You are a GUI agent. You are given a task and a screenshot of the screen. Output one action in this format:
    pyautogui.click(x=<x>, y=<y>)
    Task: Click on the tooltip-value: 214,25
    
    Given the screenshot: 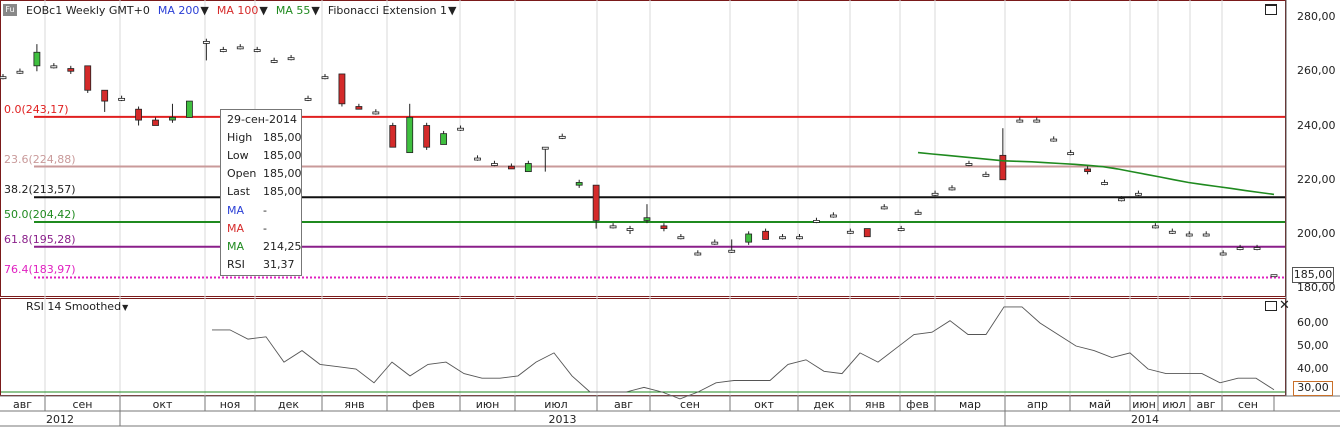 What is the action you would take?
    pyautogui.click(x=282, y=246)
    